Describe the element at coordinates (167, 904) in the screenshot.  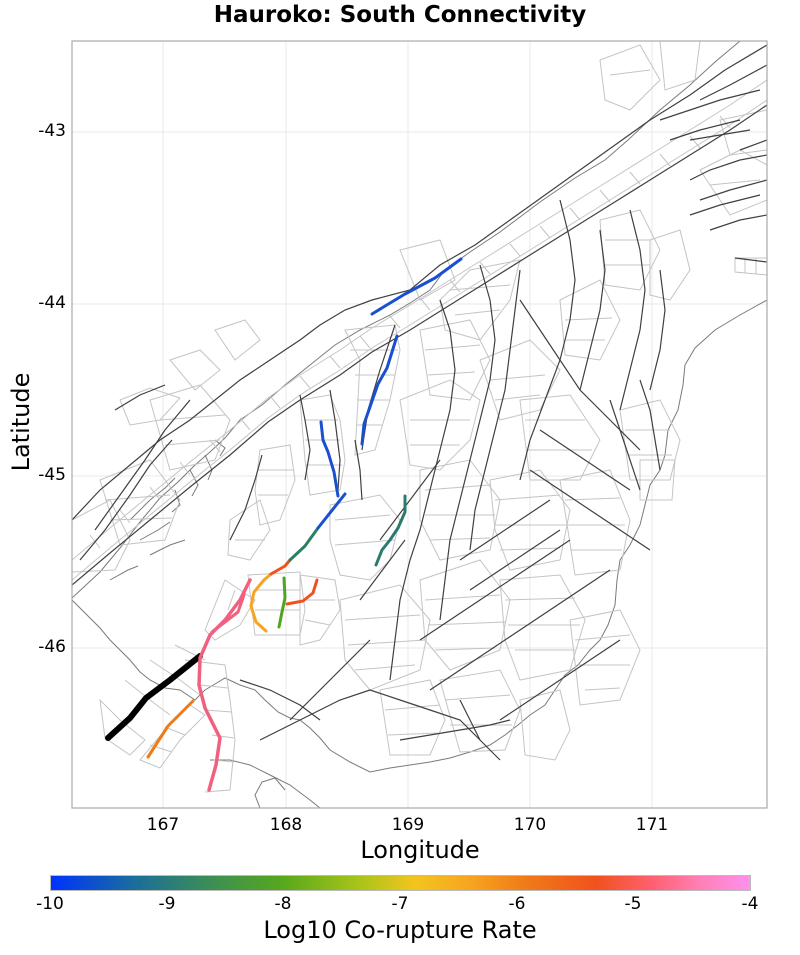
I see `colorbar-tick-label: -9` at that location.